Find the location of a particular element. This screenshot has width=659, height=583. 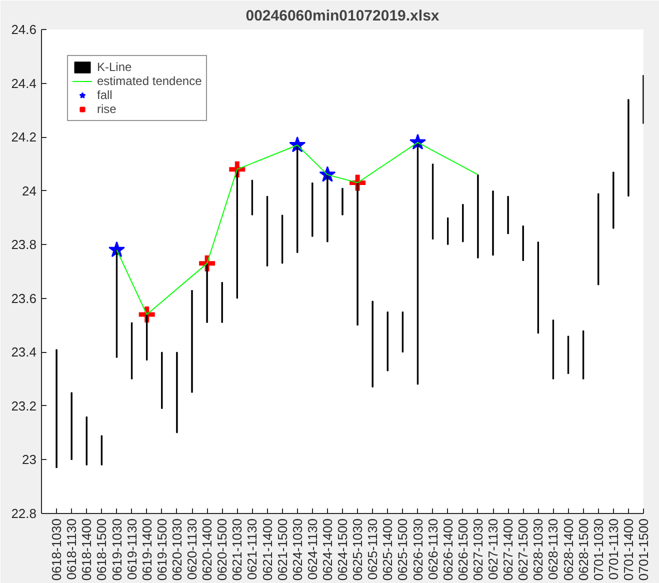

x-tick-label: 0620-1030 is located at coordinates (176, 549).